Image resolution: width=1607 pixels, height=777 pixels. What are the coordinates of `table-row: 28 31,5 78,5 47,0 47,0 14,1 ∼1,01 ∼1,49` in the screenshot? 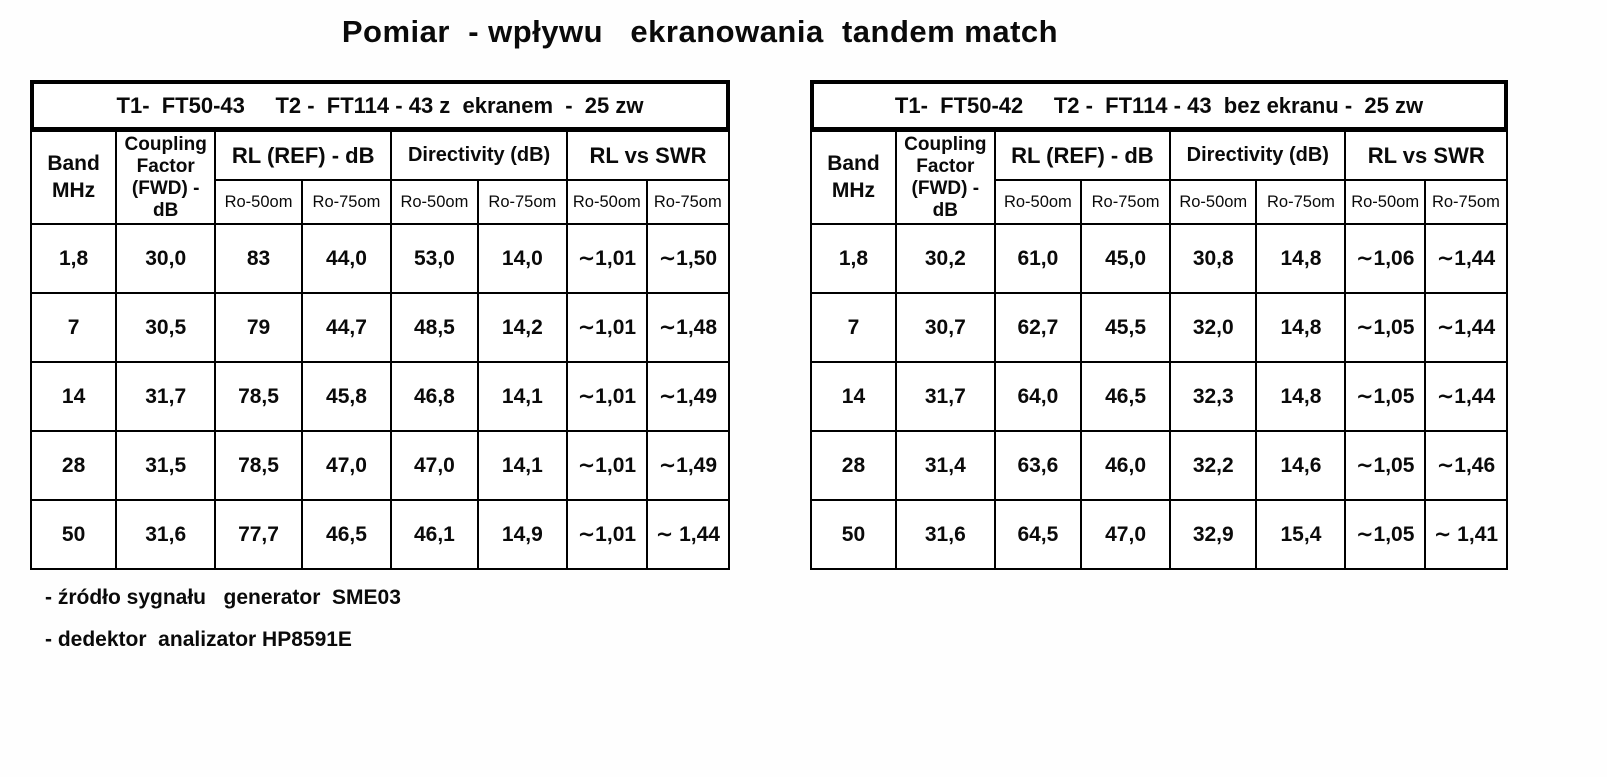 It's located at (380, 466).